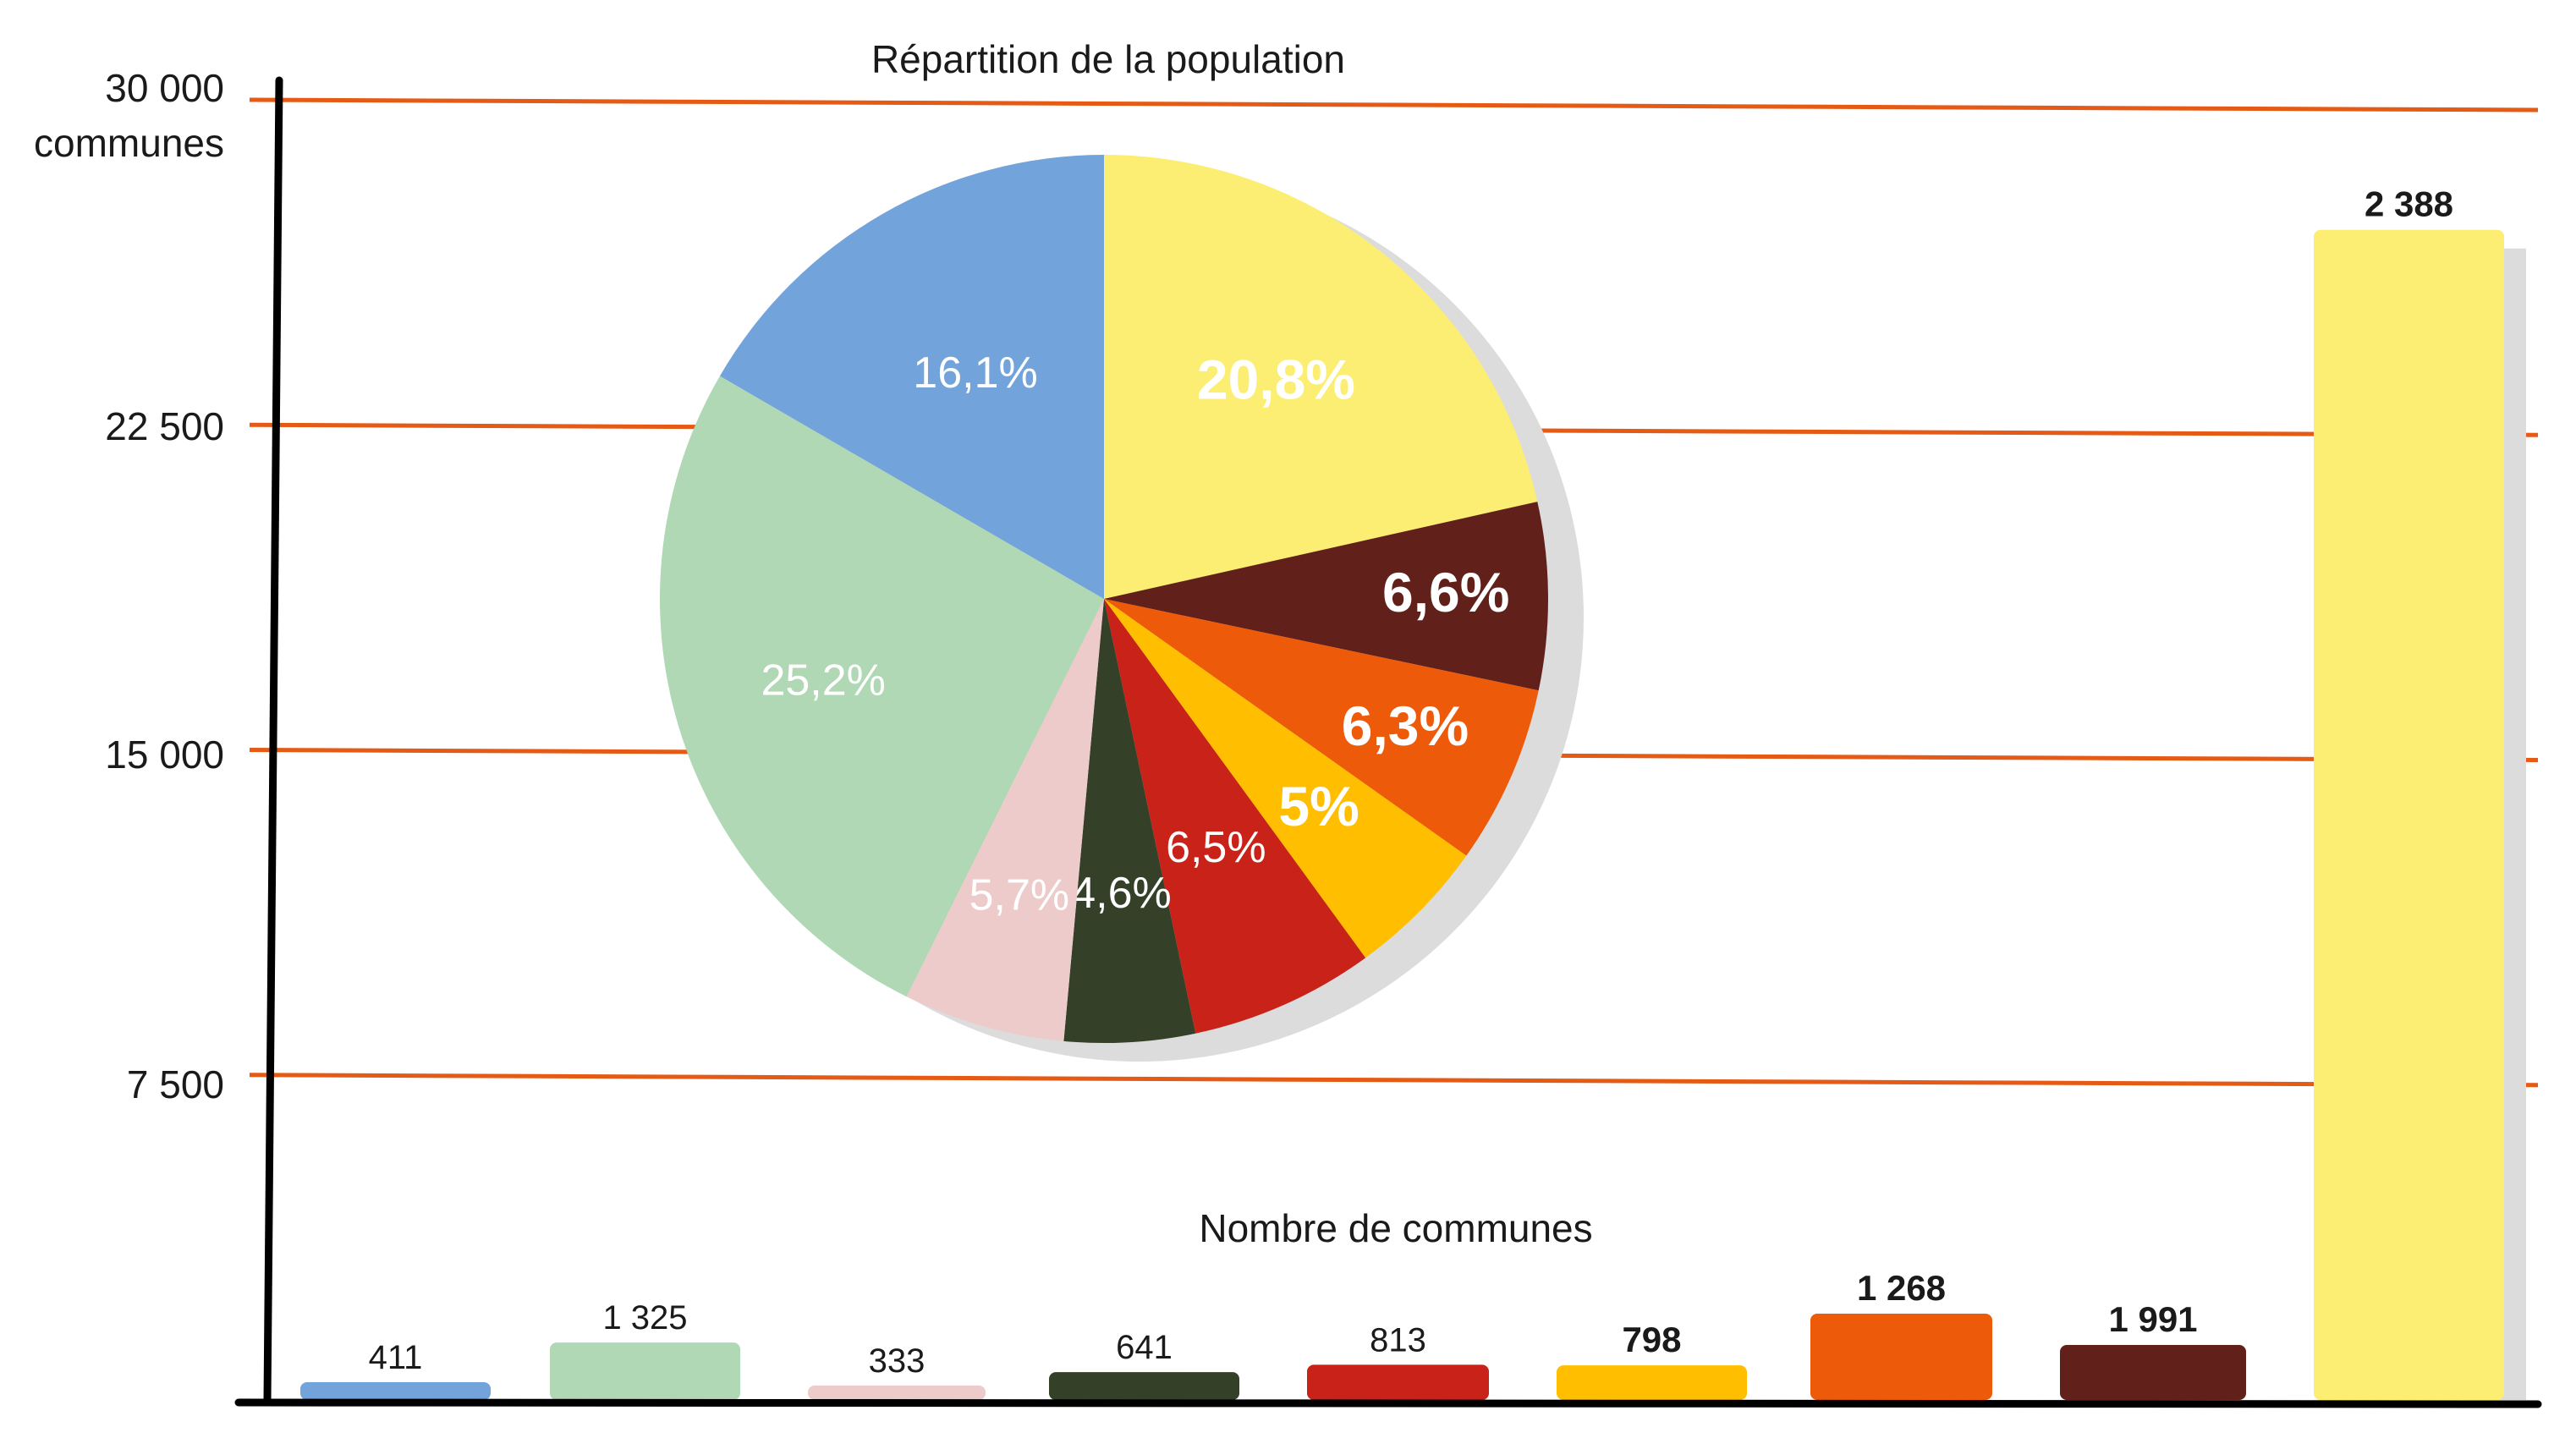 This screenshot has height=1449, width=2576. Describe the element at coordinates (396, 1358) in the screenshot. I see `bar-value-label: 411` at that location.